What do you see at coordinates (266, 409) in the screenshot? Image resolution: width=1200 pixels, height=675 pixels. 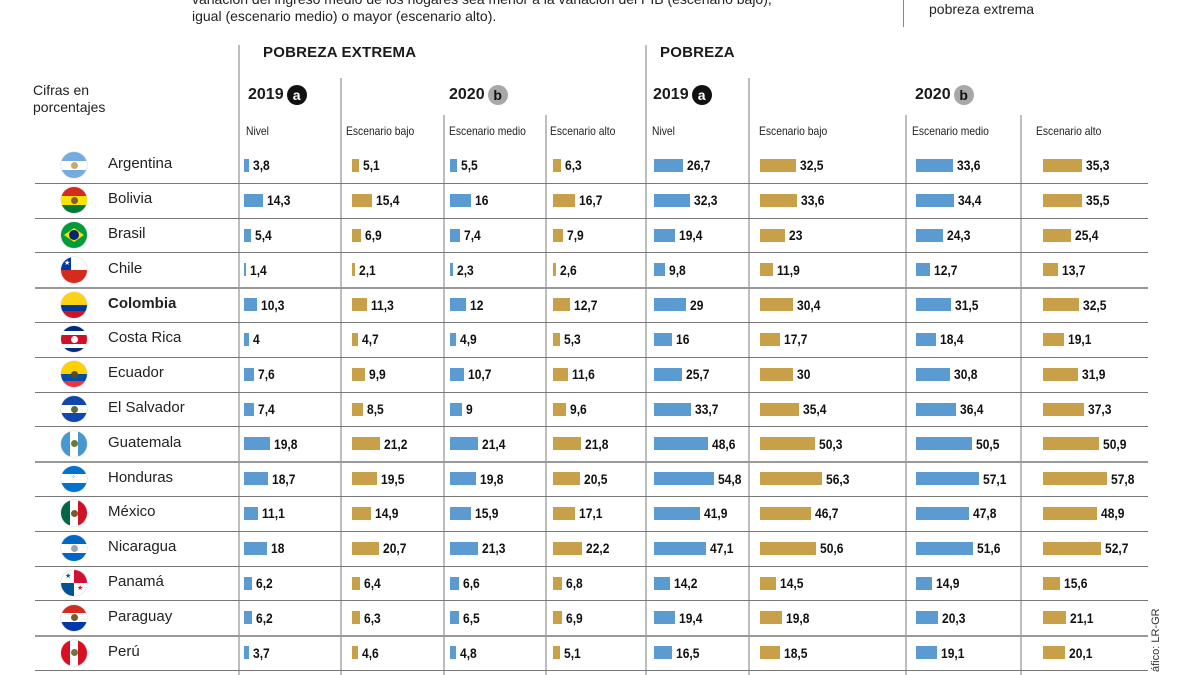 I see `value-label: 7,4` at bounding box center [266, 409].